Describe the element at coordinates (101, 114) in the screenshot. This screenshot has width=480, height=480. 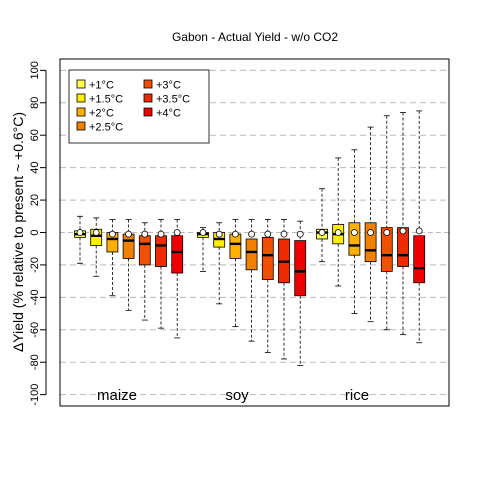
I see `legend-label: +2°C` at that location.